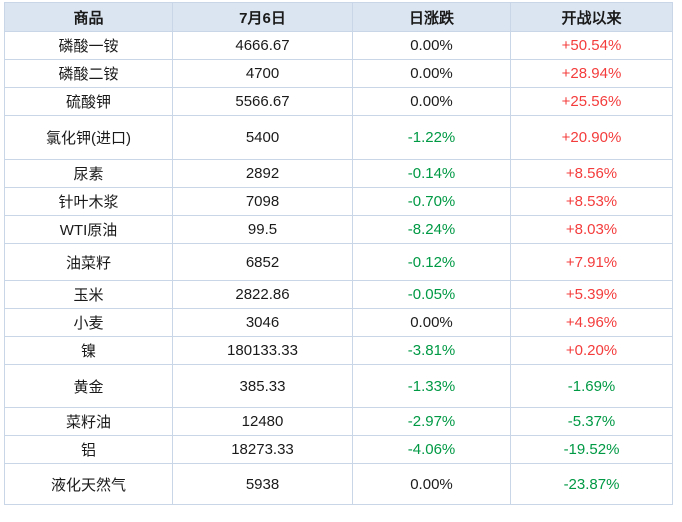 The height and width of the screenshot is (522, 682). What do you see at coordinates (88, 449) in the screenshot?
I see `commodity-name-cell: 铝` at bounding box center [88, 449].